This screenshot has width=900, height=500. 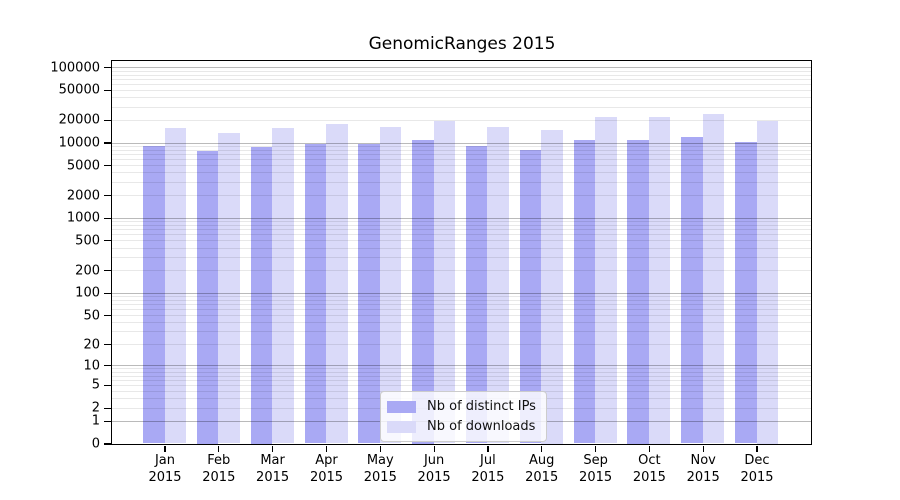 What do you see at coordinates (401, 426) in the screenshot?
I see `legend-swatch-downloads` at bounding box center [401, 426].